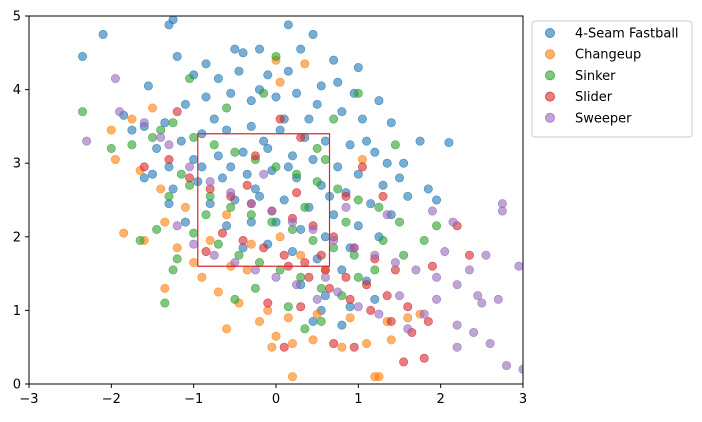 Image resolution: width=702 pixels, height=422 pixels. What do you see at coordinates (276, 399) in the screenshot?
I see `x-tick-label: 0` at bounding box center [276, 399].